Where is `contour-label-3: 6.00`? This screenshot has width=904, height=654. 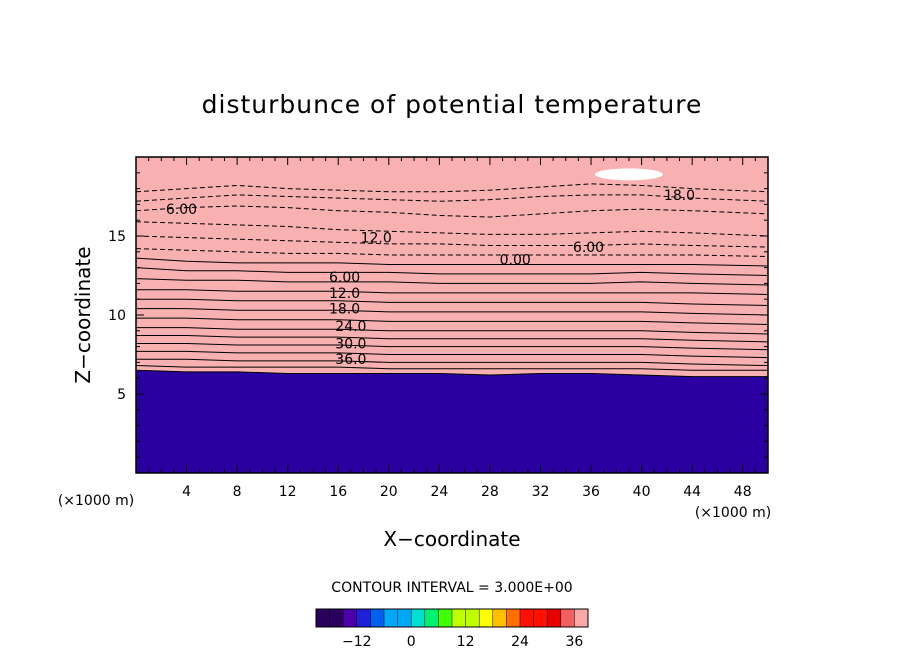 contour-label-3: 6.00 is located at coordinates (588, 248).